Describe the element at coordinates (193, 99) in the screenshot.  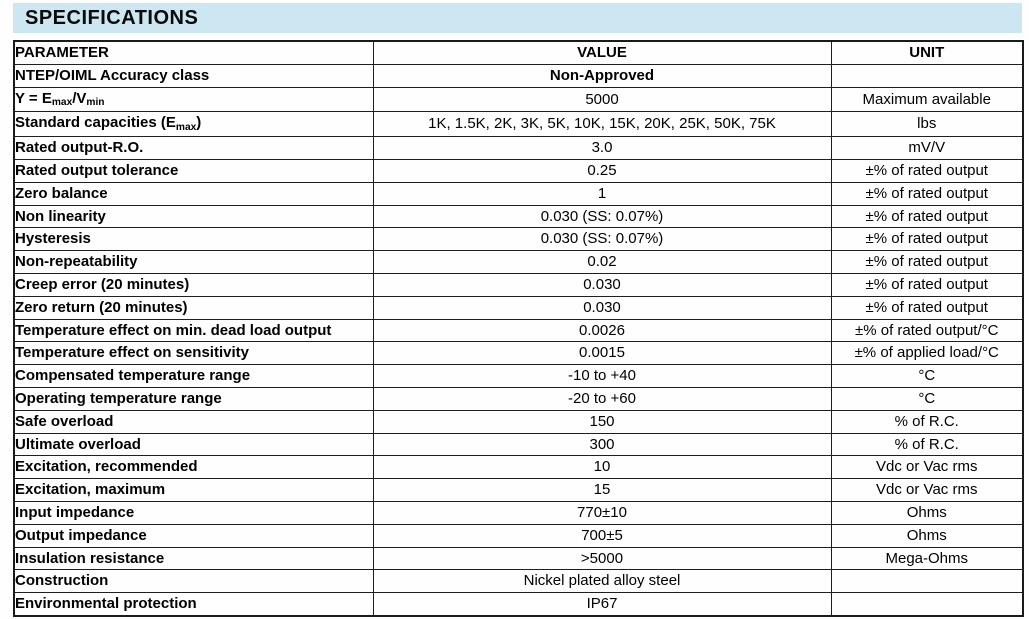
I see `parameter-cell: Y = Emax/Vmin` at that location.